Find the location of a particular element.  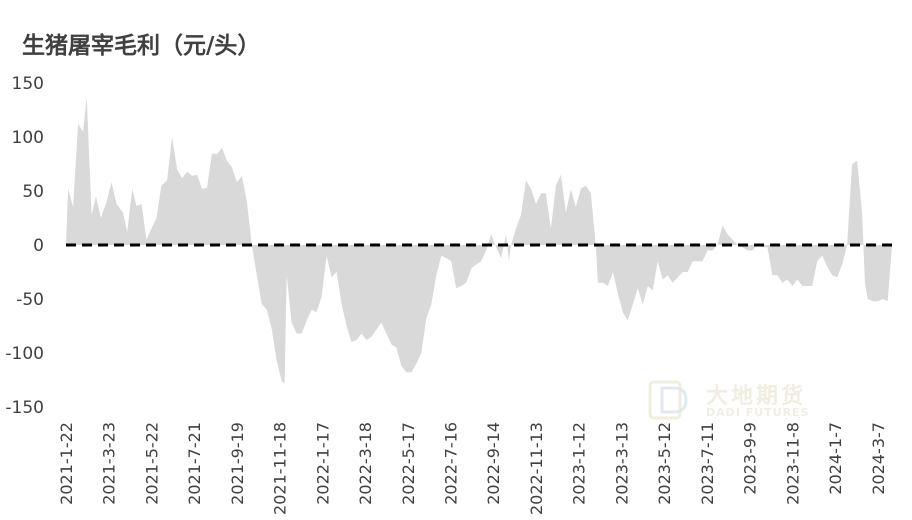

x-tick-label: 2023-9-9 is located at coordinates (750, 458).